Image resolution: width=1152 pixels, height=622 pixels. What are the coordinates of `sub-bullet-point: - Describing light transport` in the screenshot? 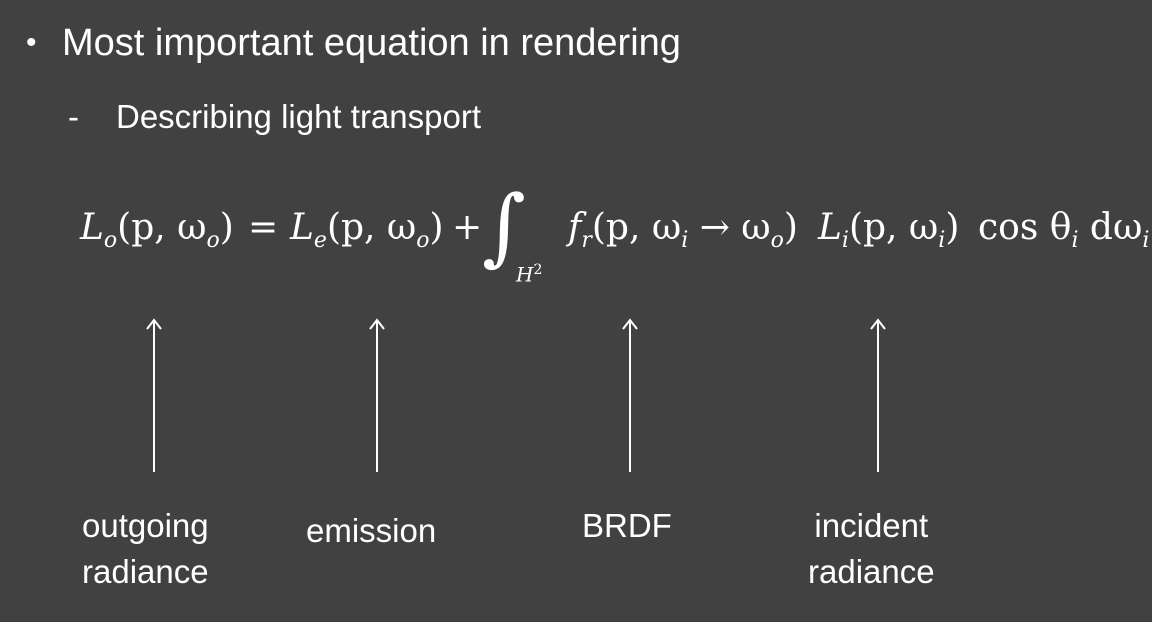 It's located at (274, 117).